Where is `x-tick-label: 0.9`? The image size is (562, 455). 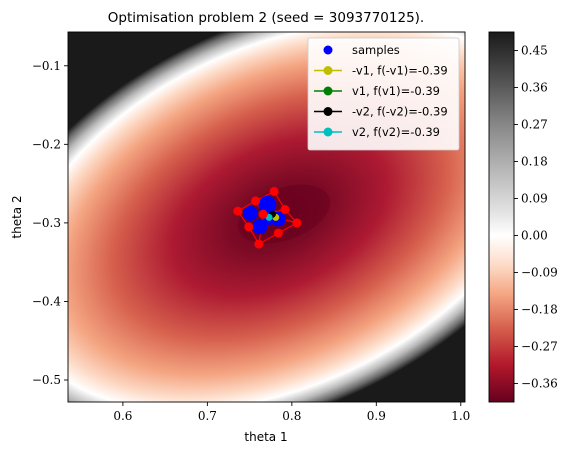 x-tick-label: 0.9 is located at coordinates (376, 416).